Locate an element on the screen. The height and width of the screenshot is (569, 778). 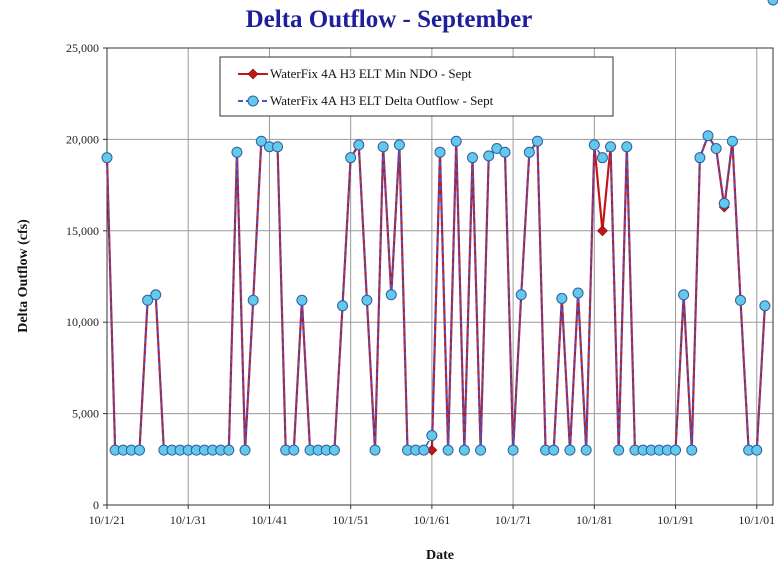
x-tick-label: 10/1/91 is located at coordinates (675, 520).